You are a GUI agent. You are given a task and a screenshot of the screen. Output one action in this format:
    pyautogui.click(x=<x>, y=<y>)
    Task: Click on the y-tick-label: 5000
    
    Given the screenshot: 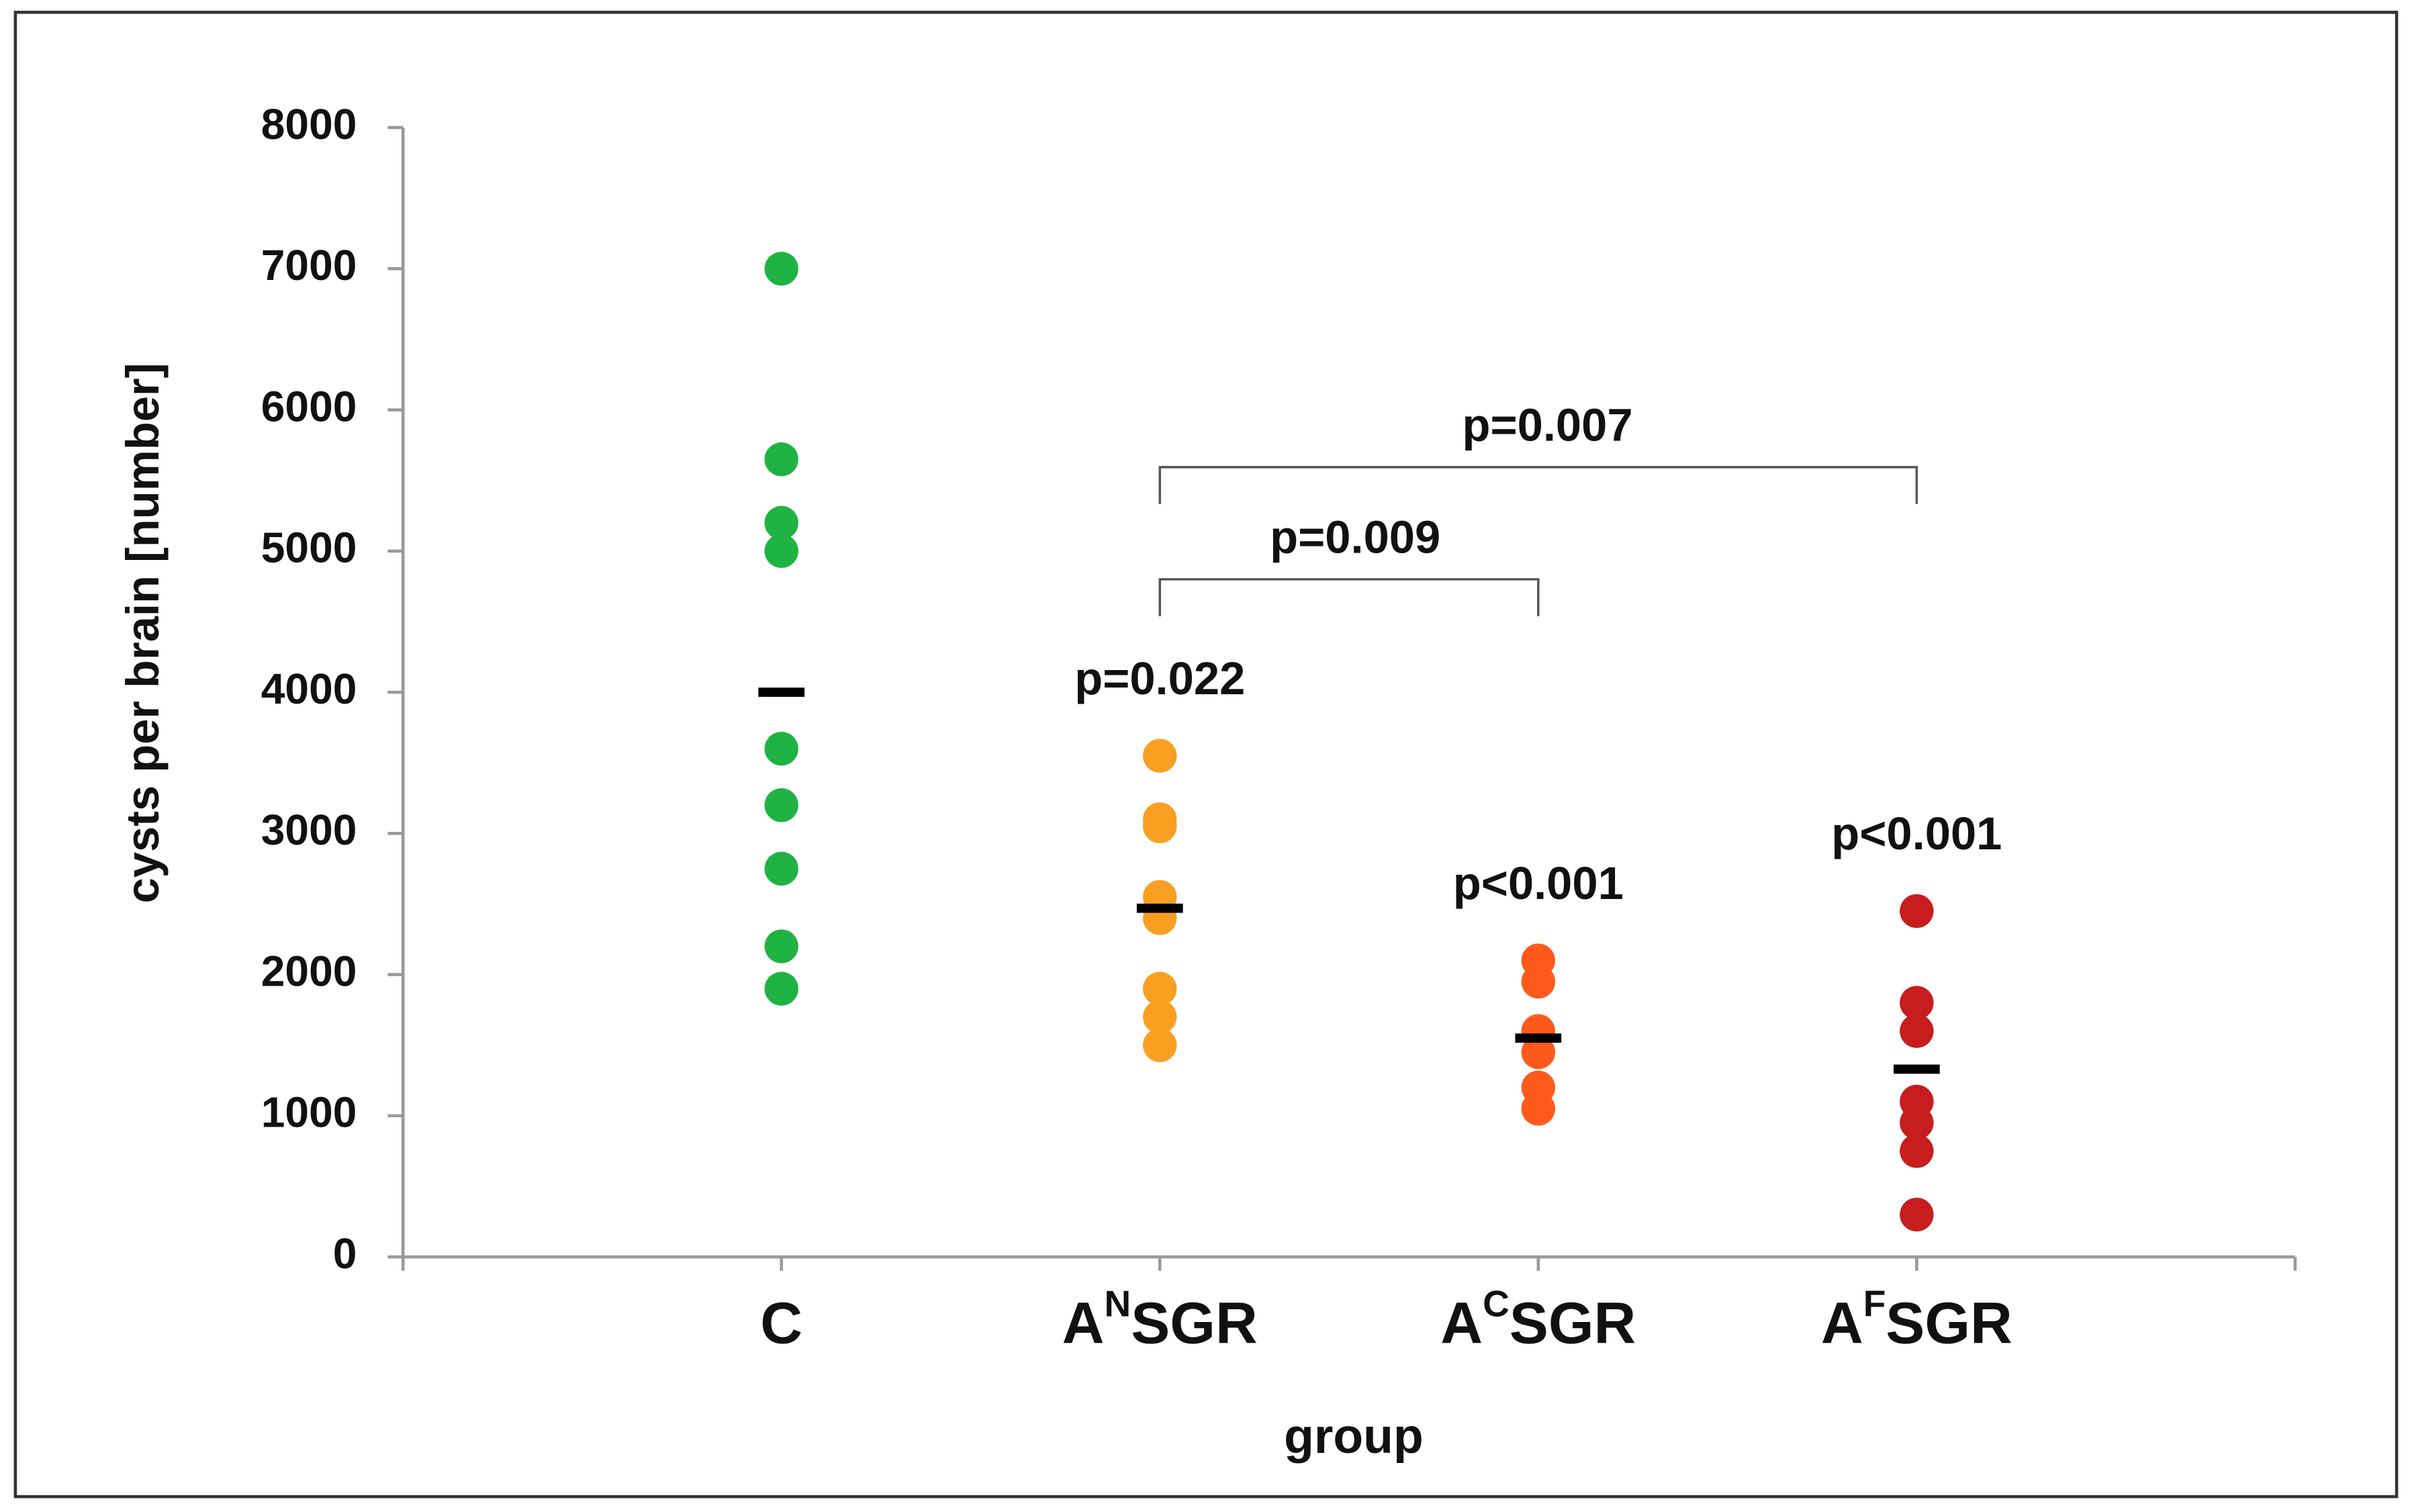 What is the action you would take?
    pyautogui.click(x=309, y=548)
    